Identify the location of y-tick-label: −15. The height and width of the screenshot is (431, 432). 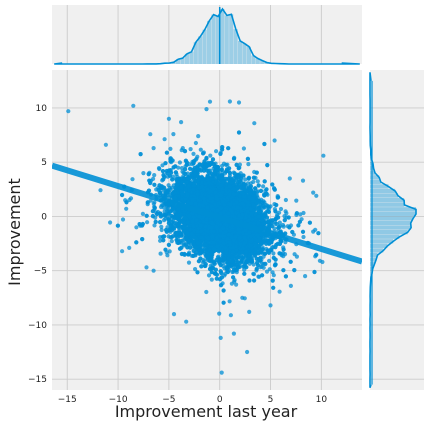
(37, 380).